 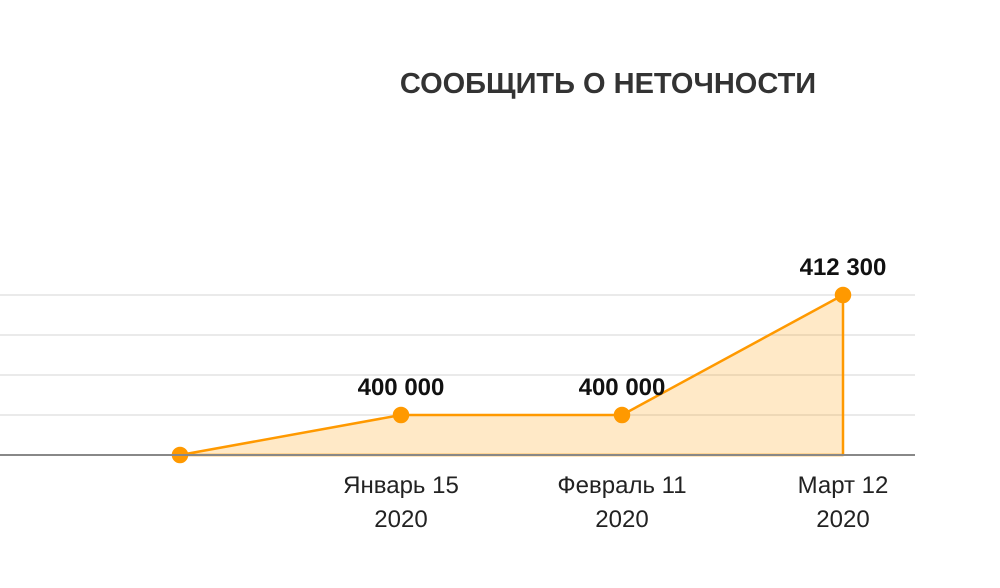 I want to click on chart-title: СООБЩИТЬ О НЕТОЧНОСТИ, so click(x=608, y=84).